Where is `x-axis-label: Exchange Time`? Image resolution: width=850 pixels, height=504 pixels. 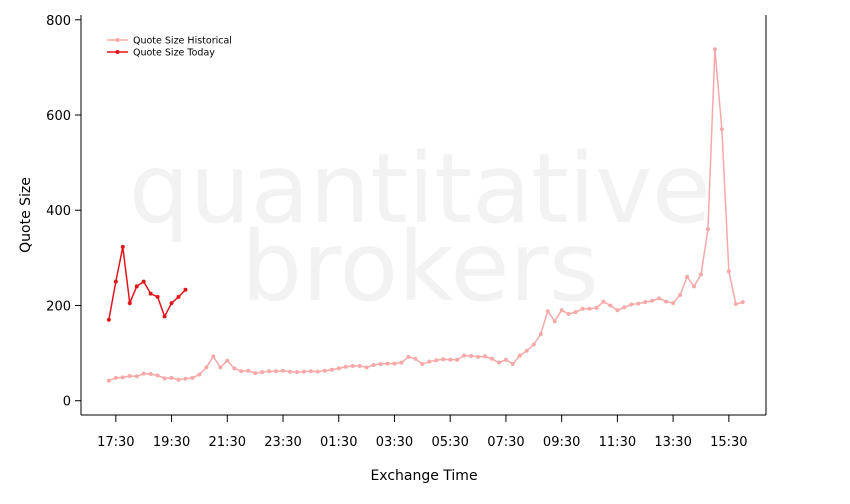 x-axis-label: Exchange Time is located at coordinates (423, 476).